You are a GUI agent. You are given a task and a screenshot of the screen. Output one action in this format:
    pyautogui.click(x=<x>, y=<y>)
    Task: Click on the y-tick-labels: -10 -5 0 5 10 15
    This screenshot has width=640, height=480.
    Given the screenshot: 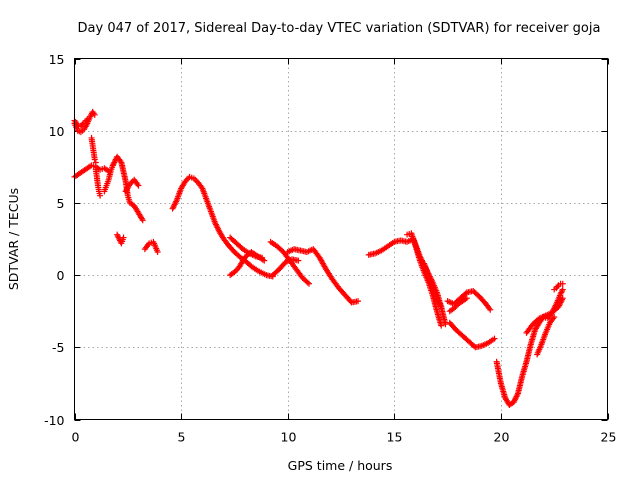 What is the action you would take?
    pyautogui.click(x=54, y=240)
    